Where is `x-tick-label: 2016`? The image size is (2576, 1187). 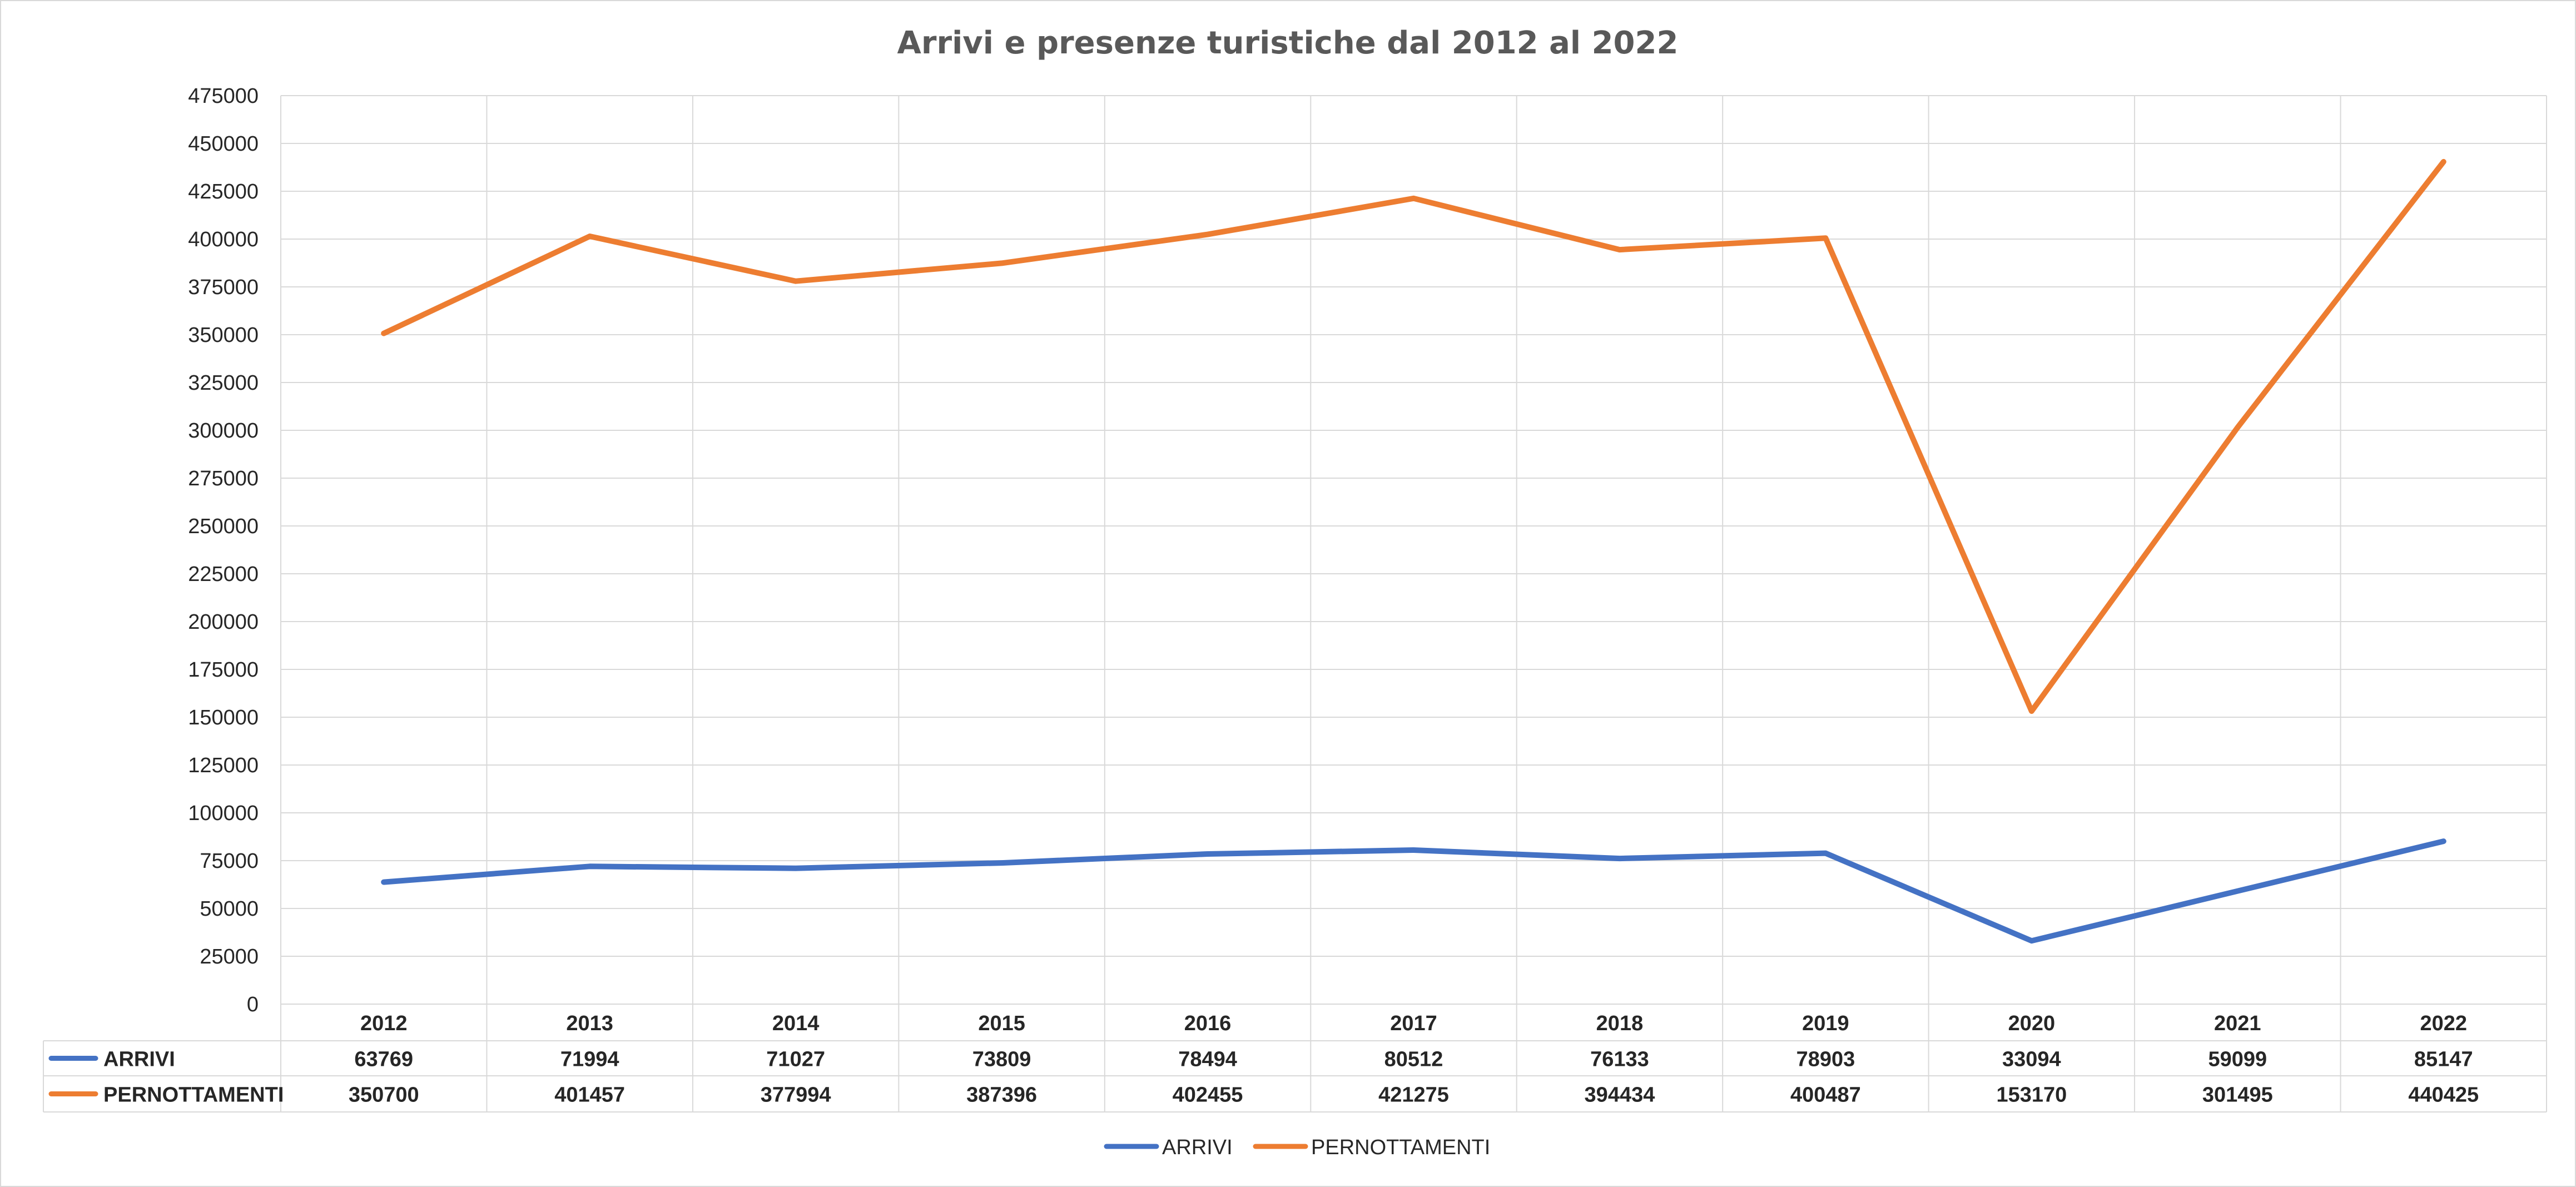 x-tick-label: 2016 is located at coordinates (1208, 1023).